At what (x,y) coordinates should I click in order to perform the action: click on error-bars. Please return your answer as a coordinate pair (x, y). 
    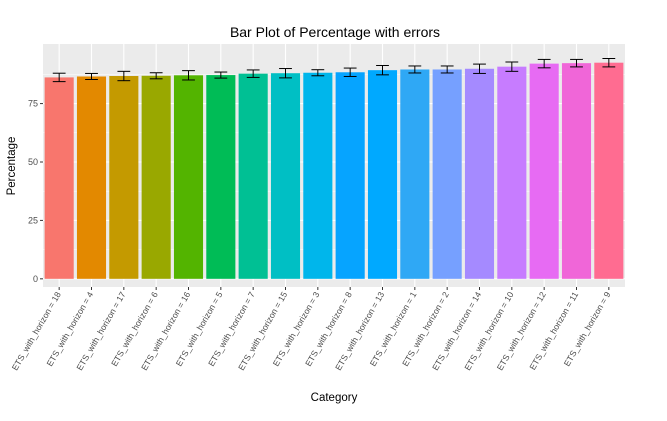
    Looking at the image, I should click on (334, 70).